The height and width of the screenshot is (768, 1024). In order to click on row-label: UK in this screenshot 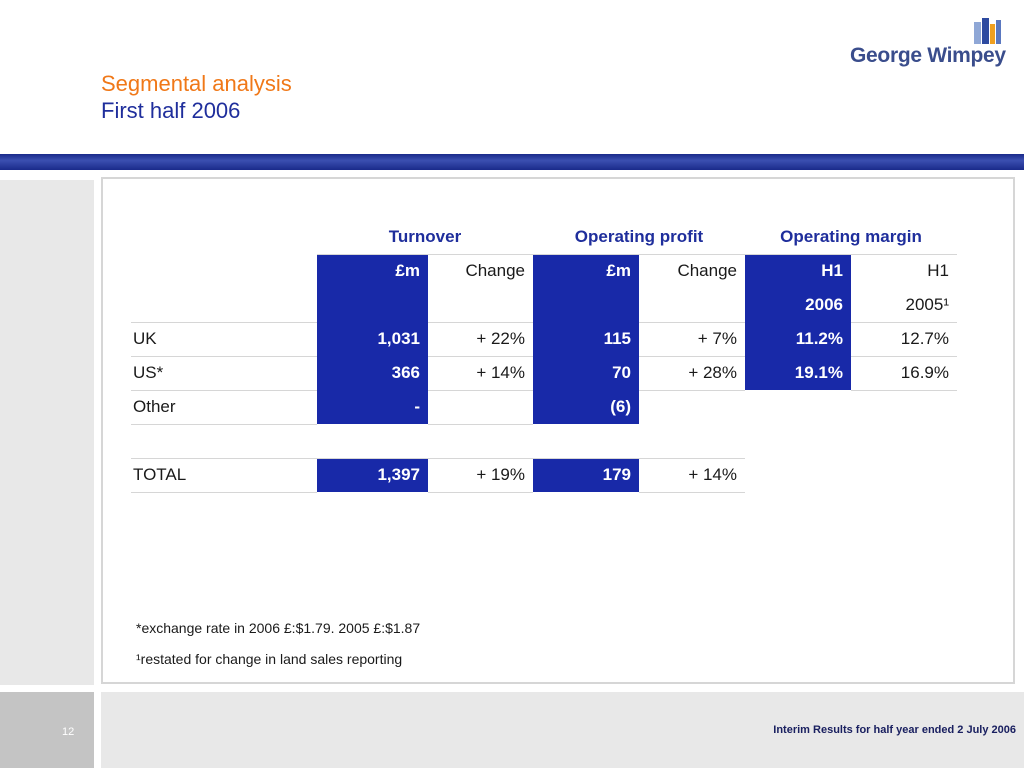, I will do `click(224, 339)`.